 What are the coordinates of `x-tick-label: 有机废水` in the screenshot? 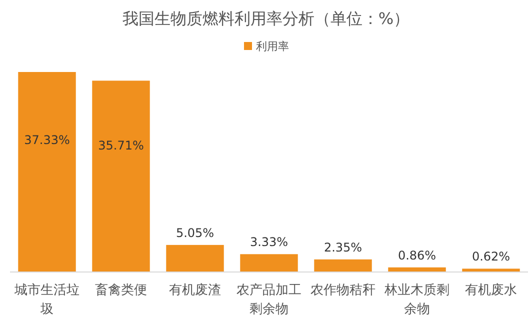 It's located at (491, 290).